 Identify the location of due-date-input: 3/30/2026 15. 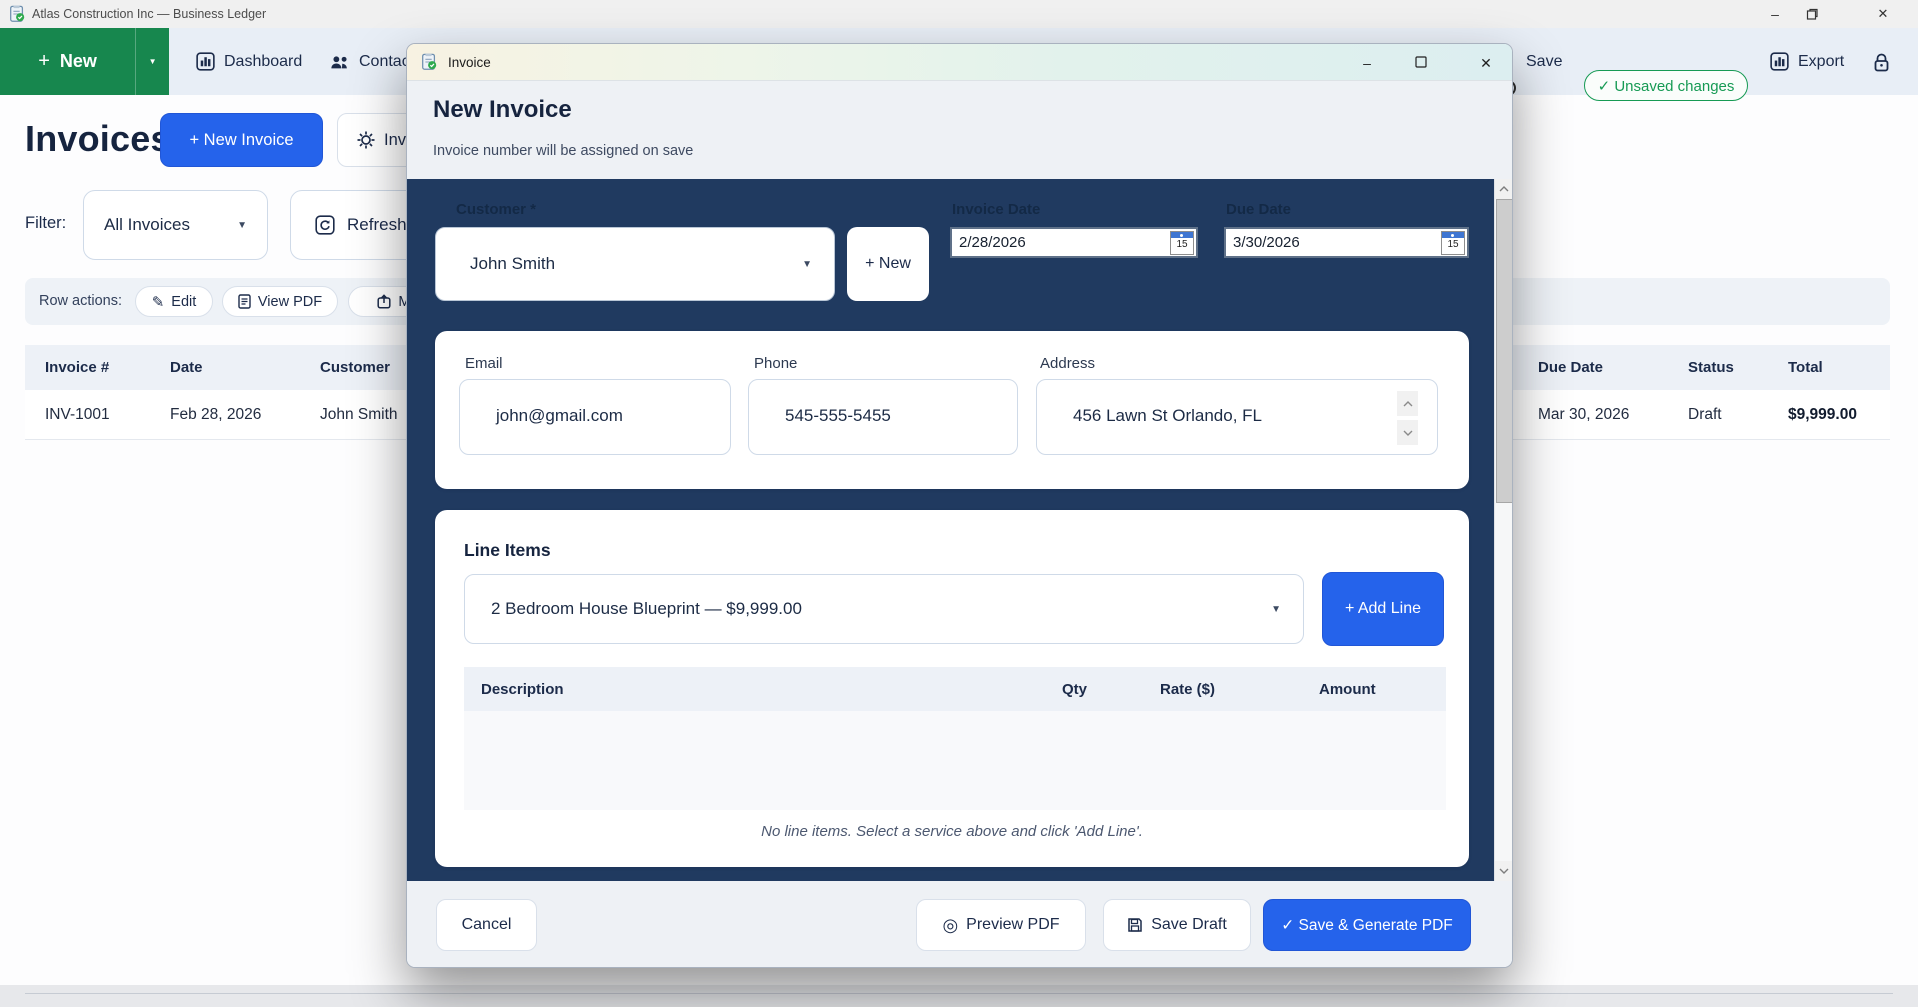
(1346, 242).